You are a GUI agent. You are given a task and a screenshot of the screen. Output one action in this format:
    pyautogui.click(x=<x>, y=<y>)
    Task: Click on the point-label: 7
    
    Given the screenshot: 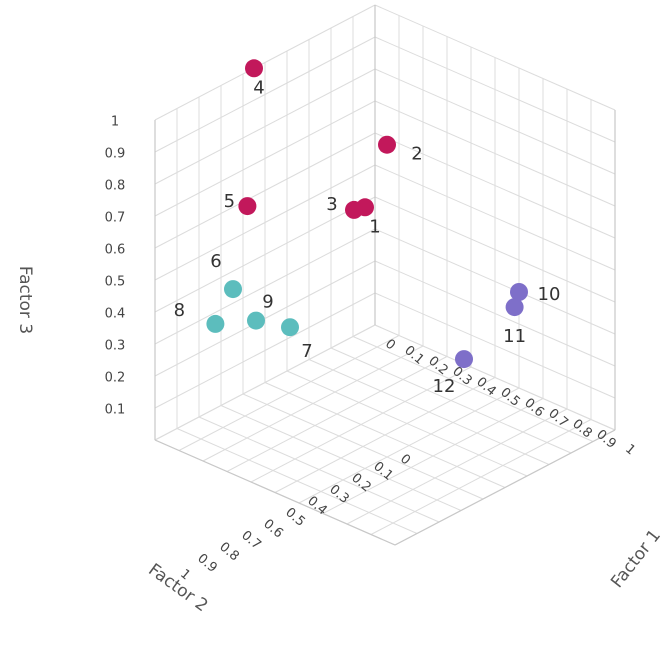 What is the action you would take?
    pyautogui.click(x=306, y=351)
    